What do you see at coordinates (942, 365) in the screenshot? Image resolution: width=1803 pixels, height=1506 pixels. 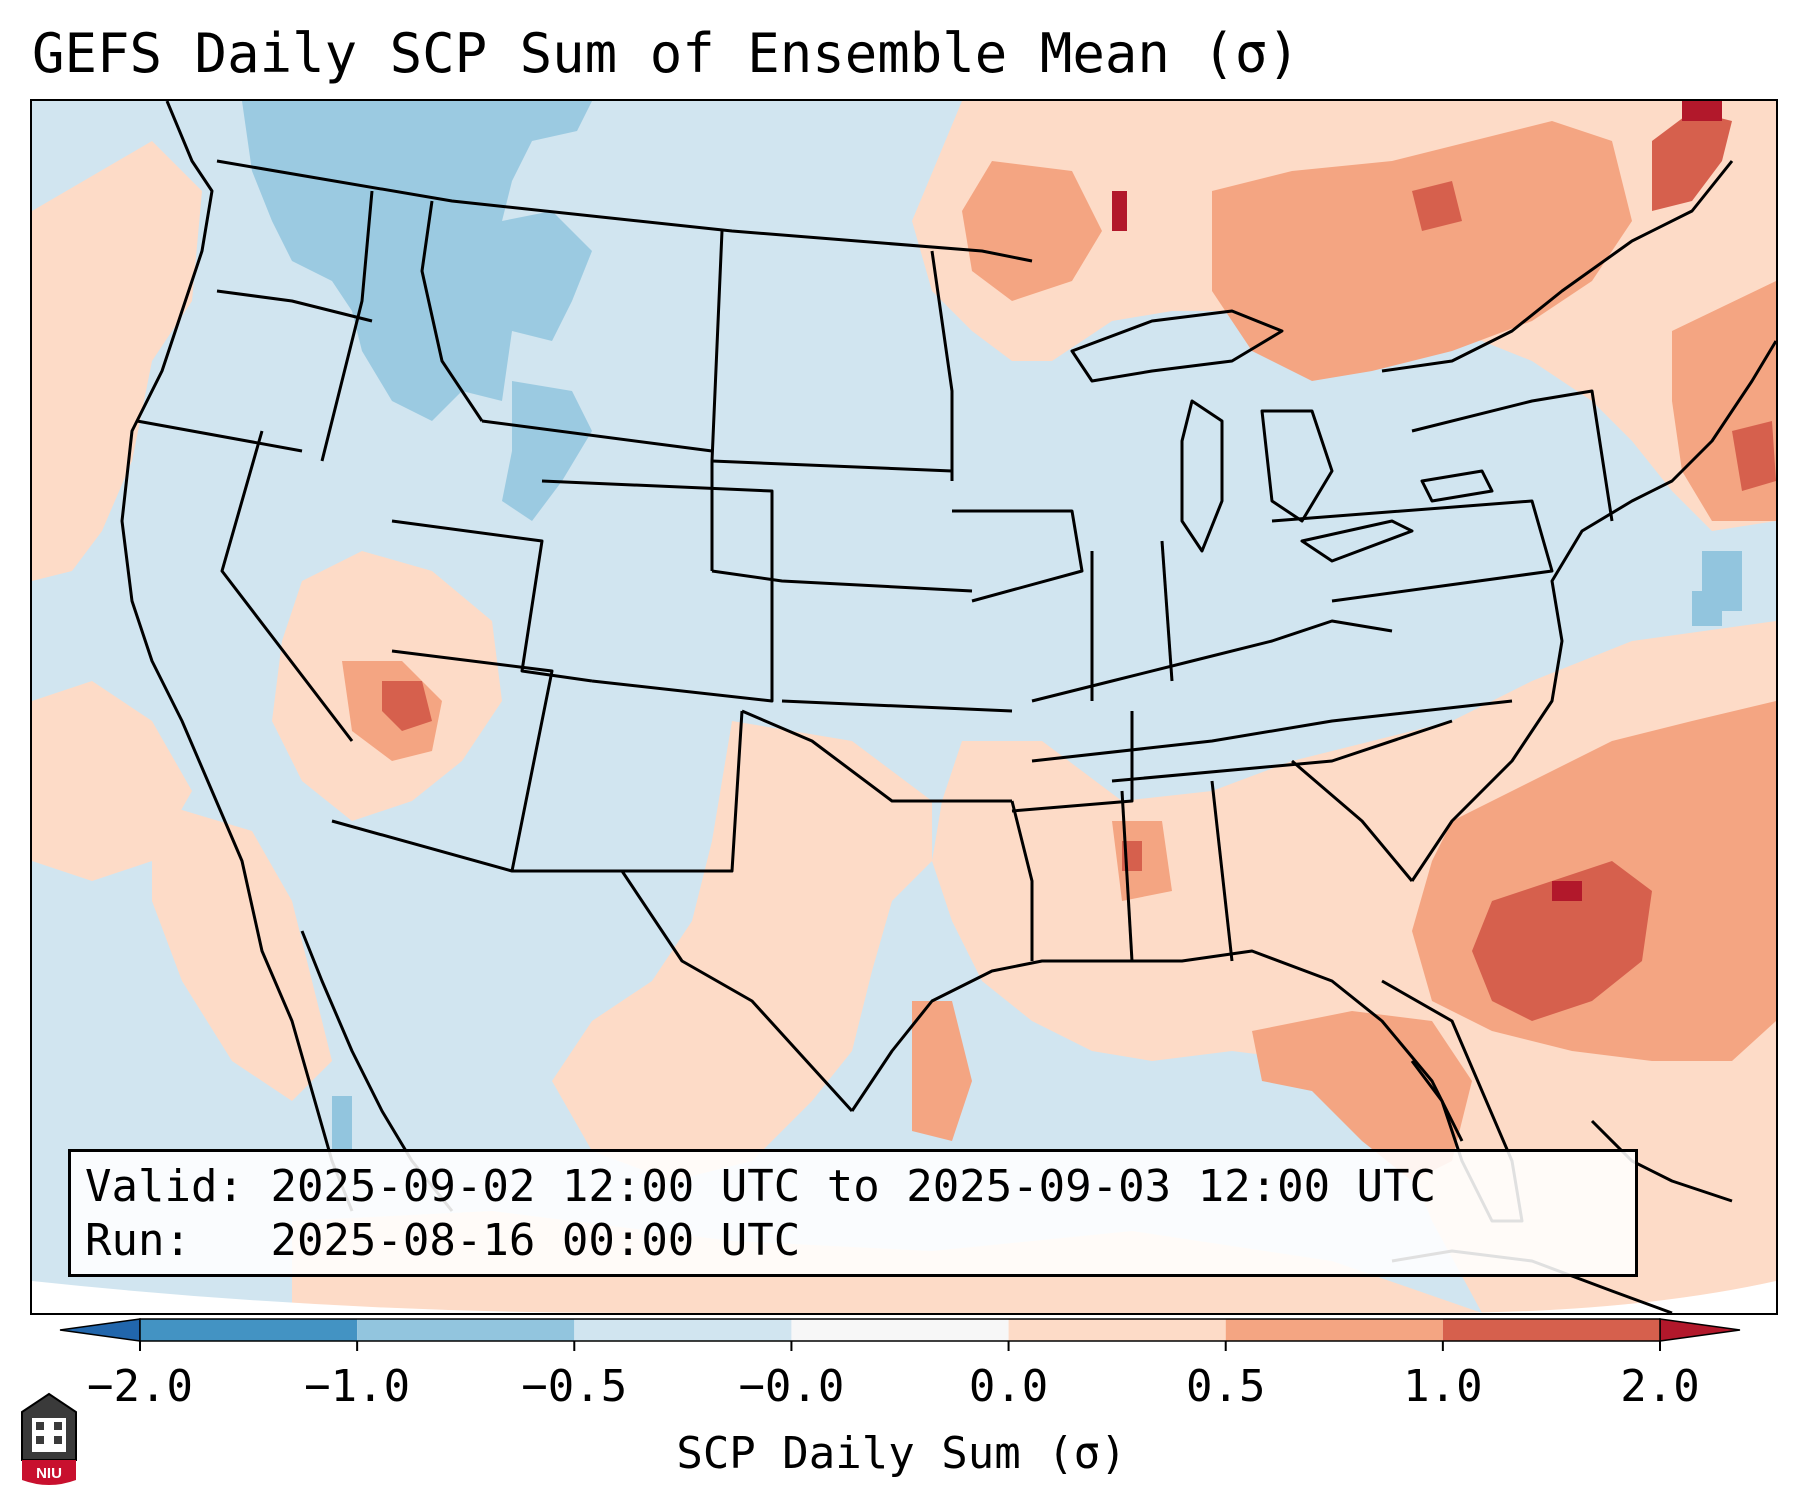 I see `border-mn` at bounding box center [942, 365].